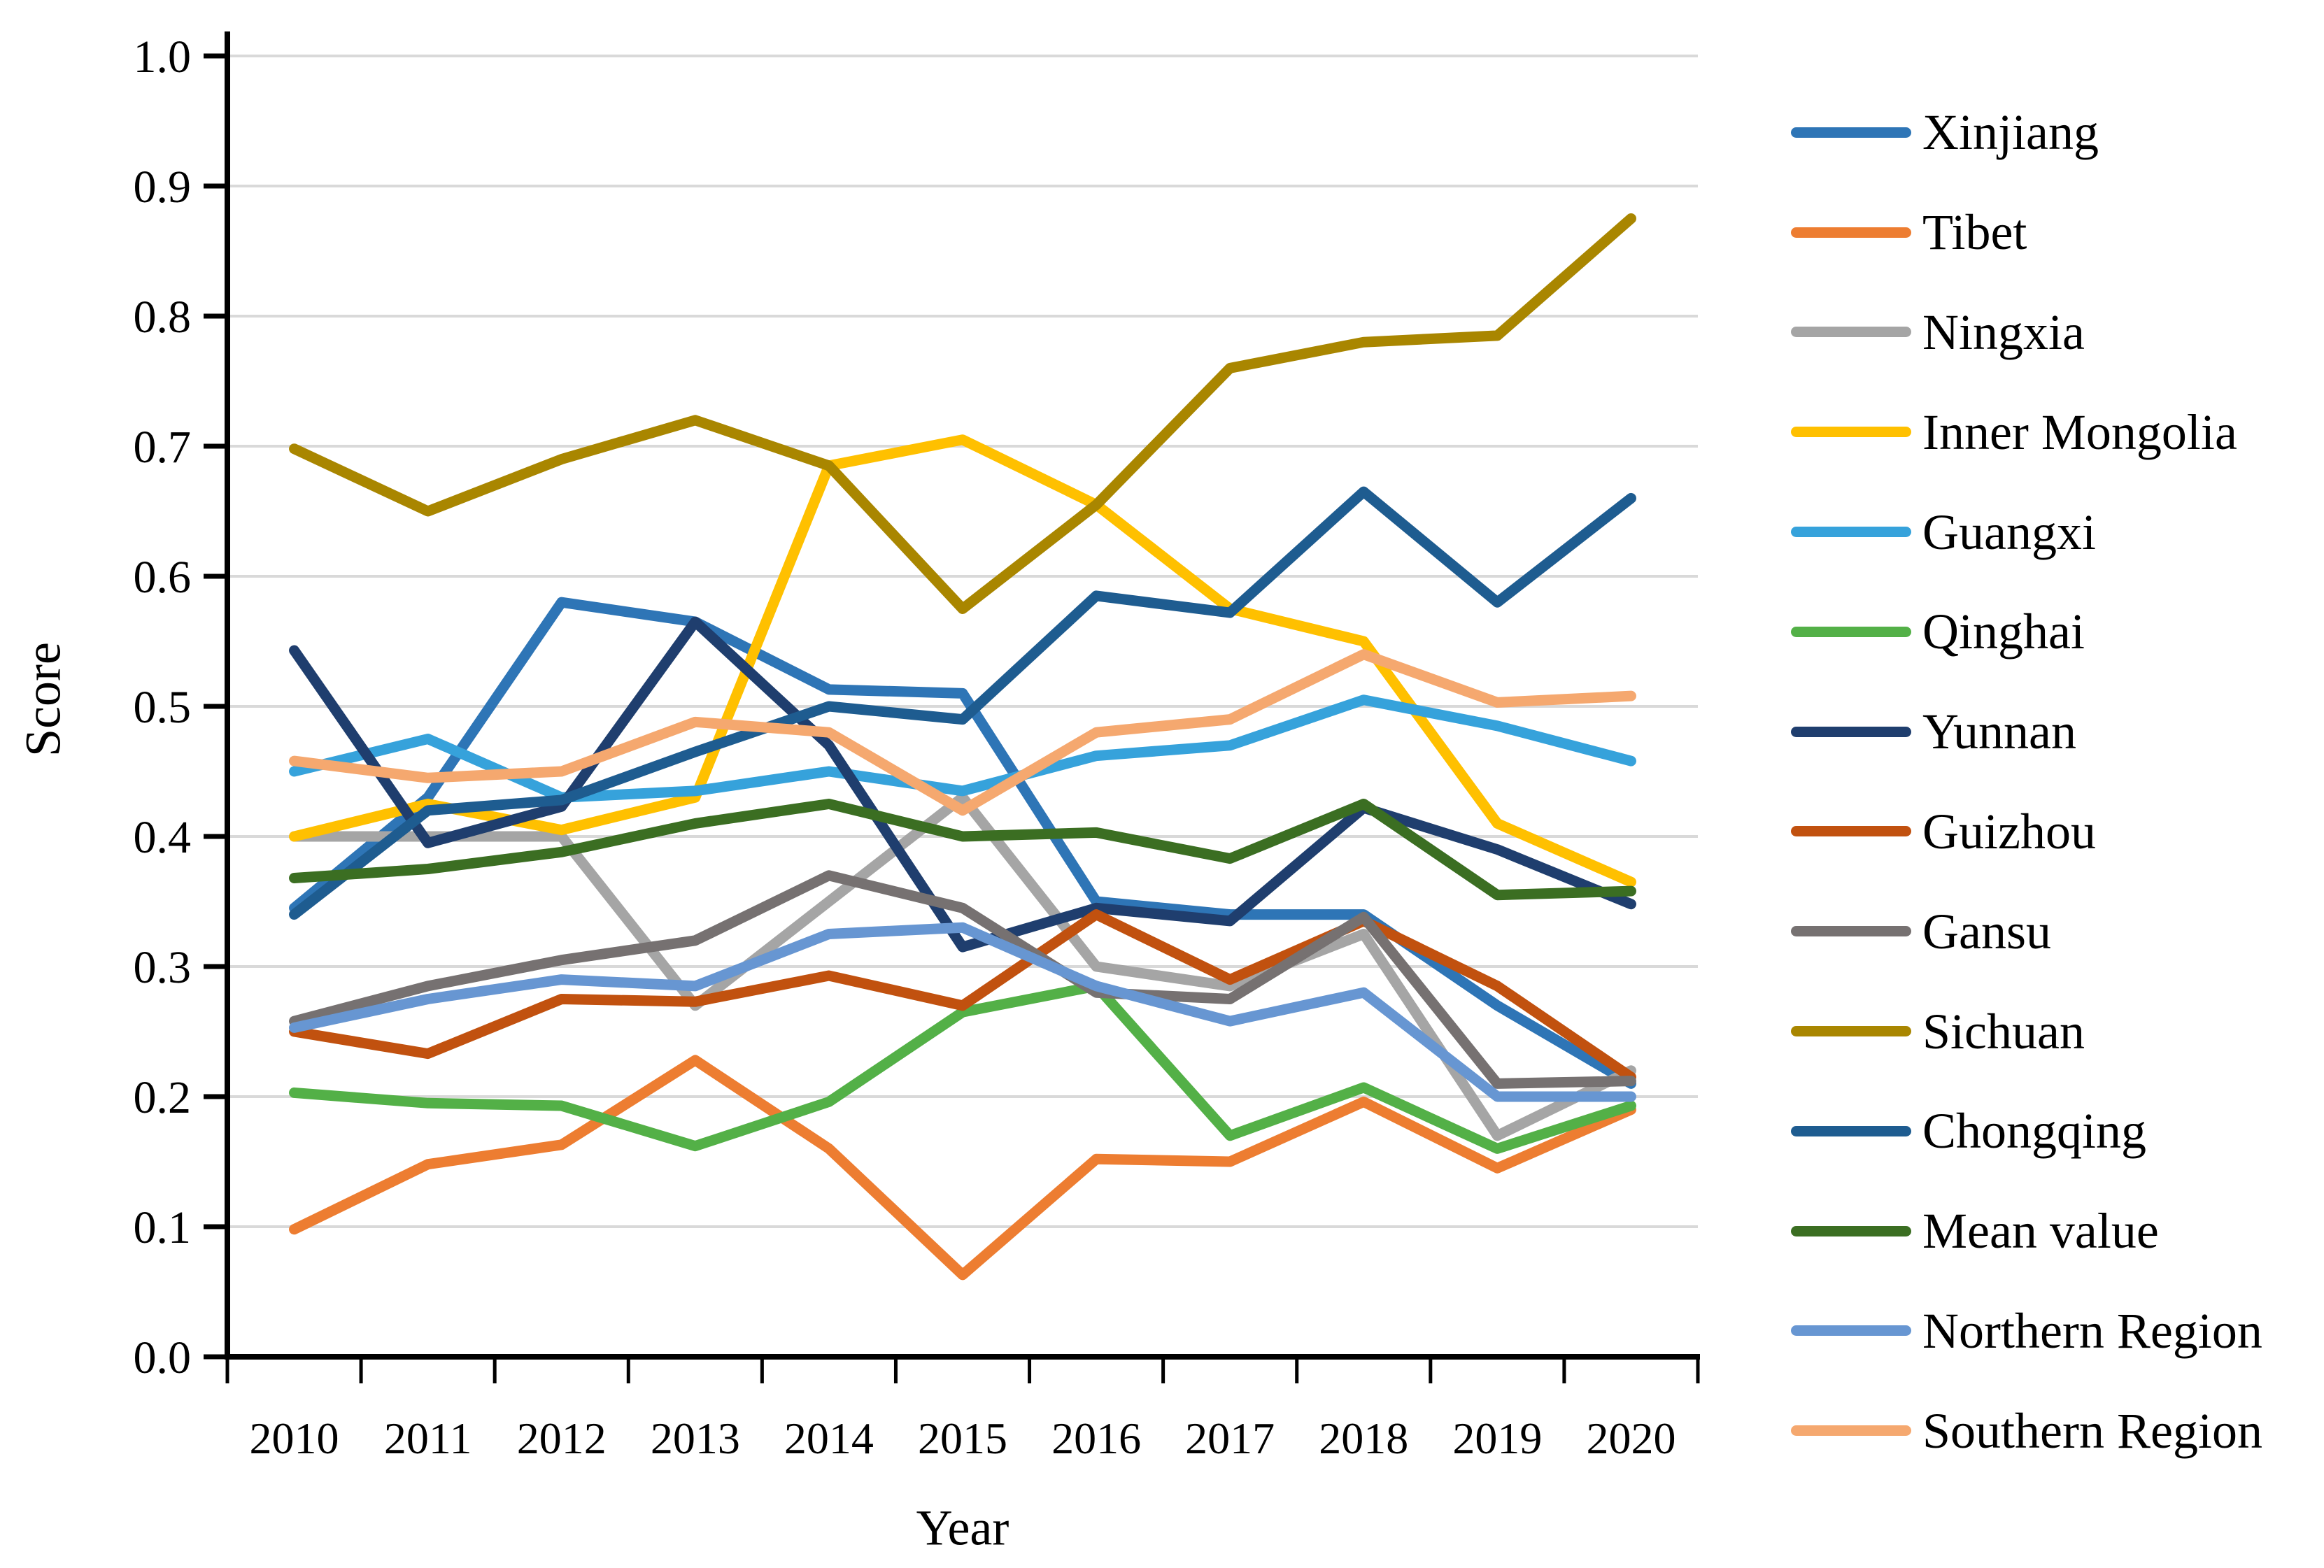  What do you see at coordinates (2003, 632) in the screenshot?
I see `legend-label-qinghai: Qinghai` at bounding box center [2003, 632].